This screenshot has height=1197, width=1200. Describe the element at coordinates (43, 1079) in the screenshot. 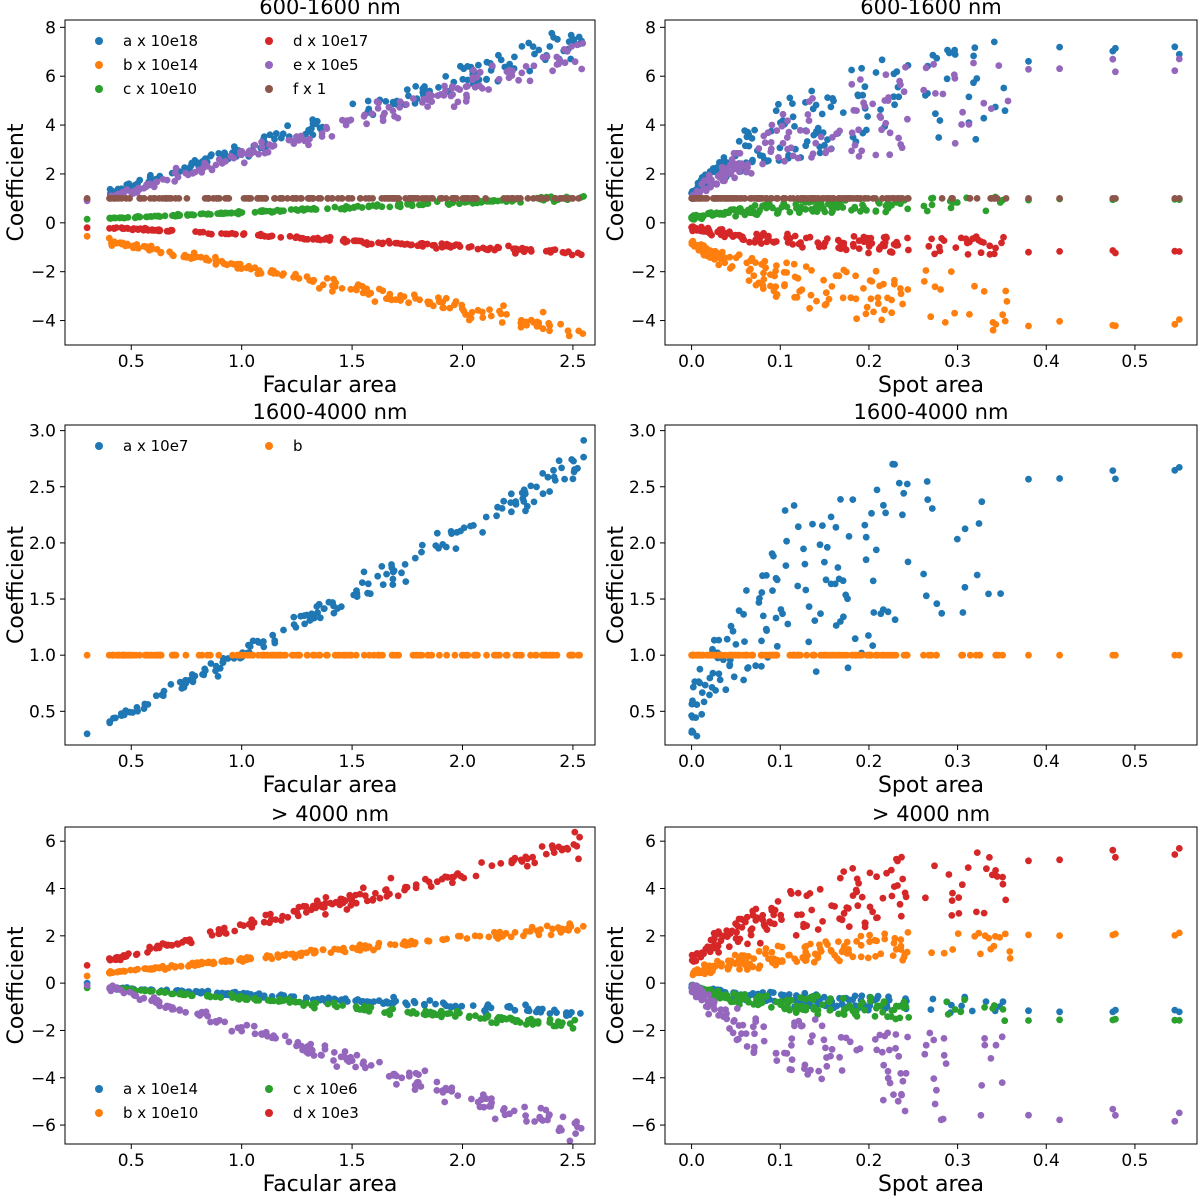

I see `y-tick-label: −4` at that location.